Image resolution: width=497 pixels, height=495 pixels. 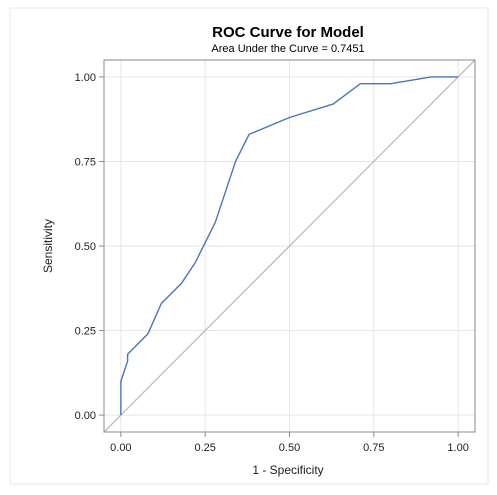 I want to click on x-tick-label: 0.25, so click(x=204, y=448).